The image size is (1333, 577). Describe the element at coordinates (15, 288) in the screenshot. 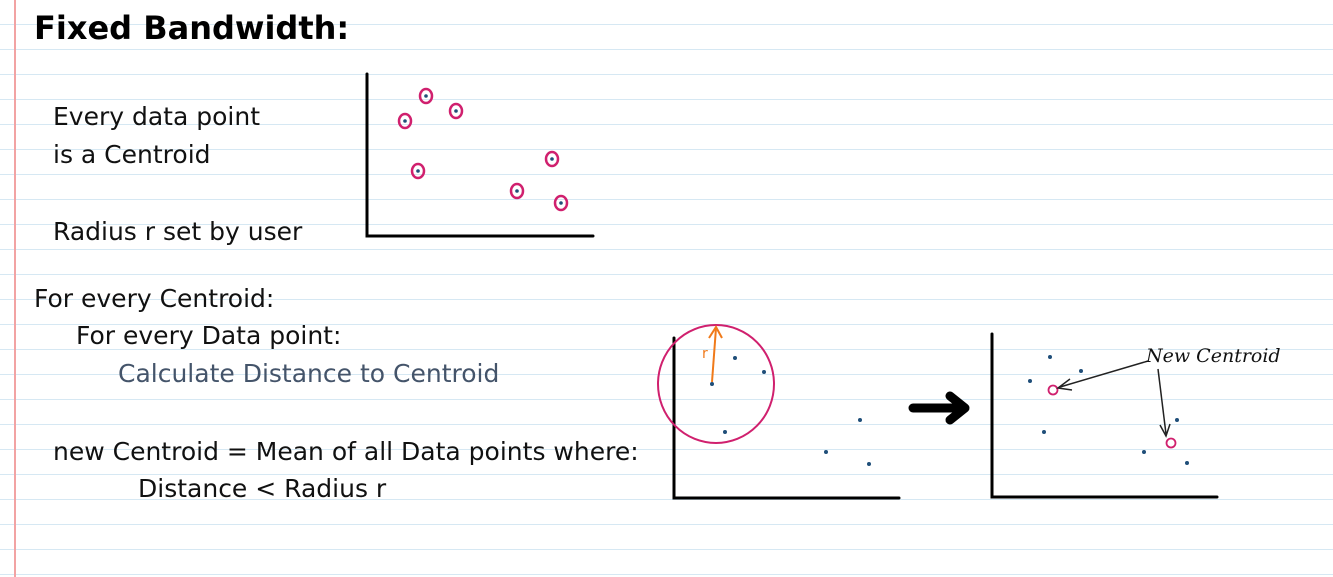

I see `notebook-margin-line` at that location.